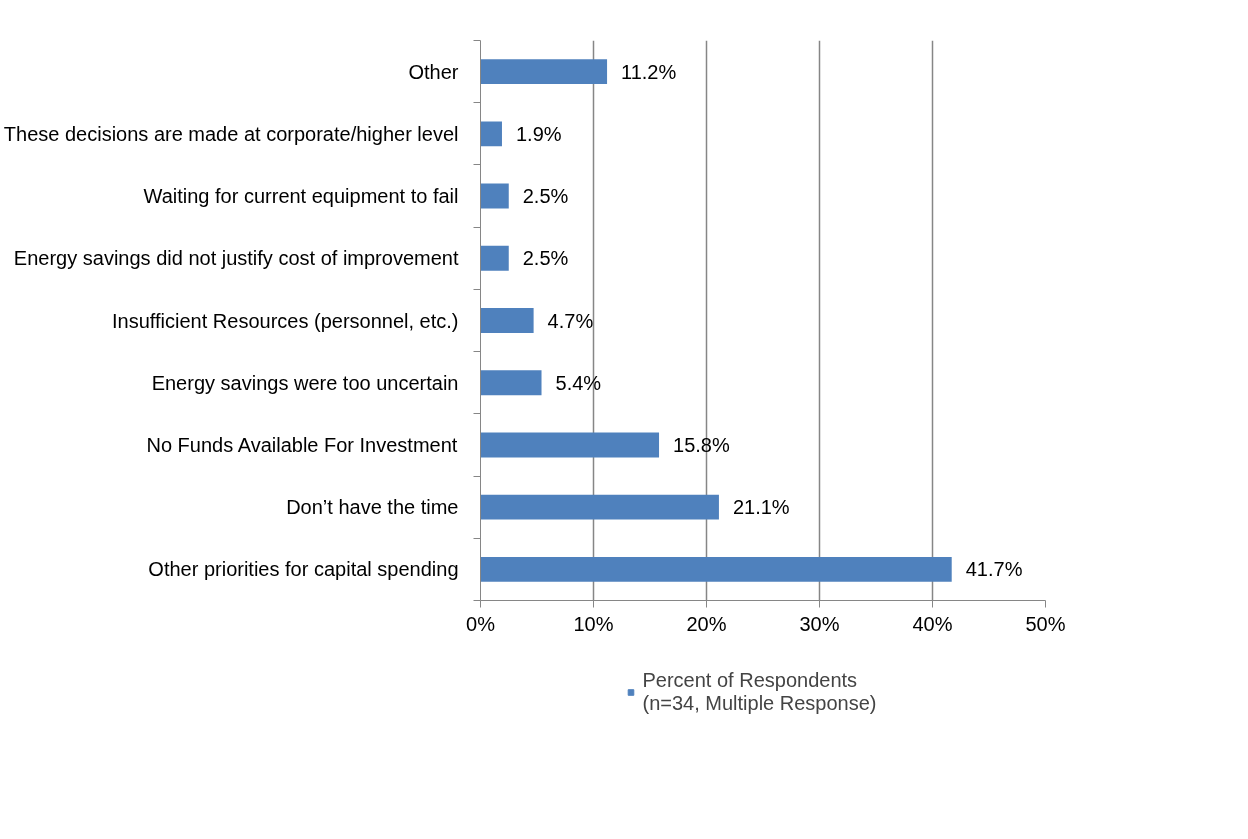  Describe the element at coordinates (1045, 623) in the screenshot. I see `x-tick-label: 50%` at that location.